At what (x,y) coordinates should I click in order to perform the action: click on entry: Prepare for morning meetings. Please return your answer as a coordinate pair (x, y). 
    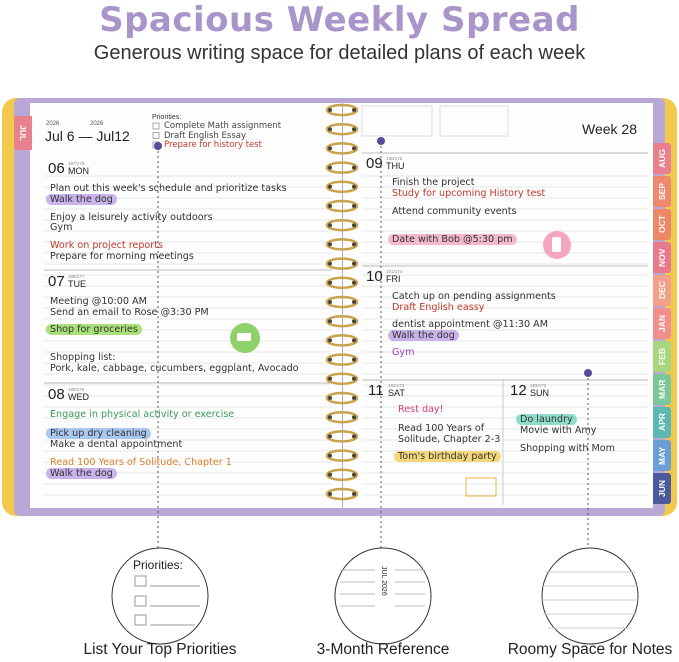
    Looking at the image, I should click on (122, 256).